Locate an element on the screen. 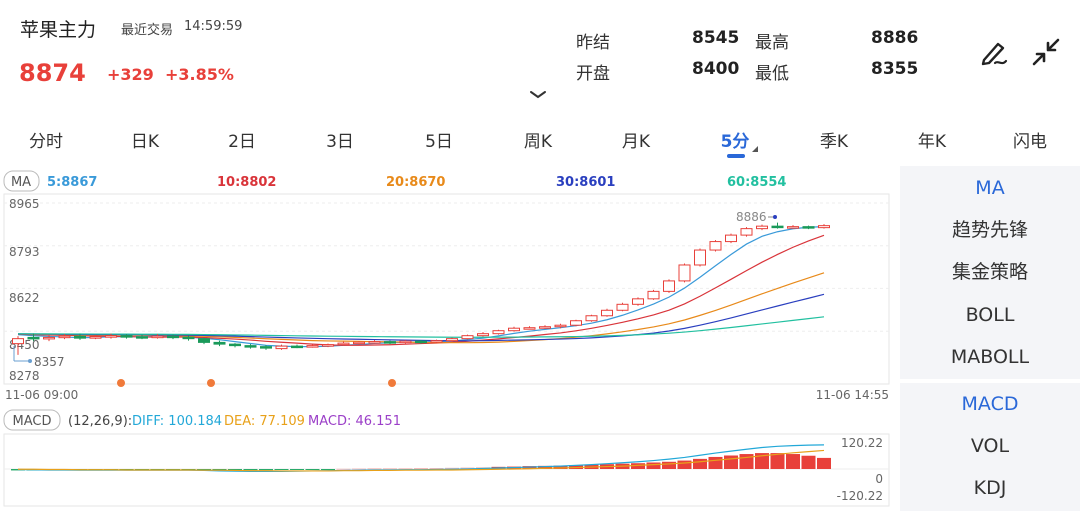  macd-y-zero: 0 is located at coordinates (879, 479).